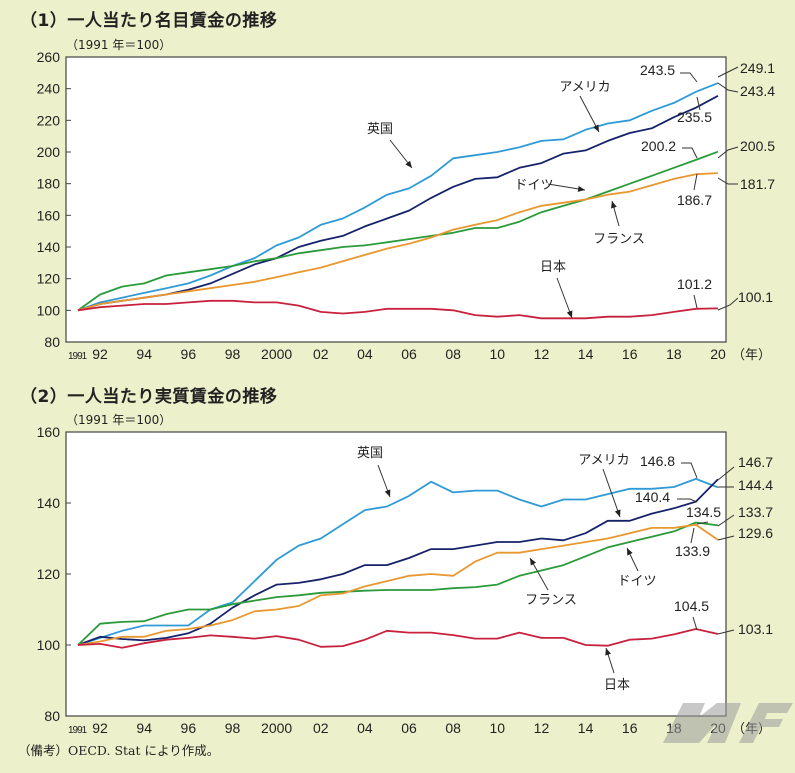 Image resolution: width=795 pixels, height=773 pixels. I want to click on chart1-y-tick-label: 160, so click(49, 215).